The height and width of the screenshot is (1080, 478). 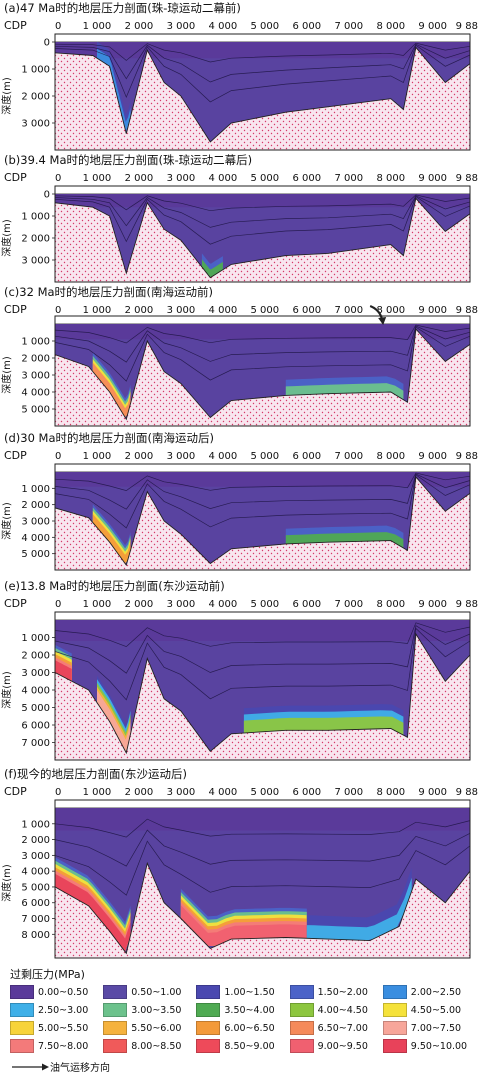 I want to click on legend-item: 1.50~2.00, so click(x=334, y=992).